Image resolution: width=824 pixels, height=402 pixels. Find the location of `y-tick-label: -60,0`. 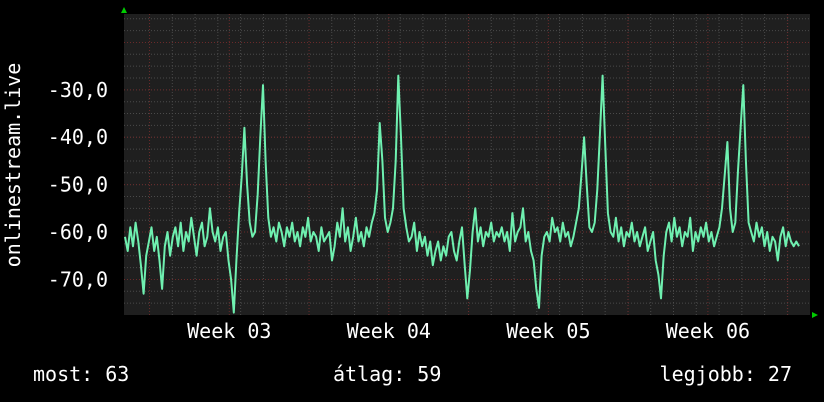

y-tick-label: -60,0 is located at coordinates (78, 232).